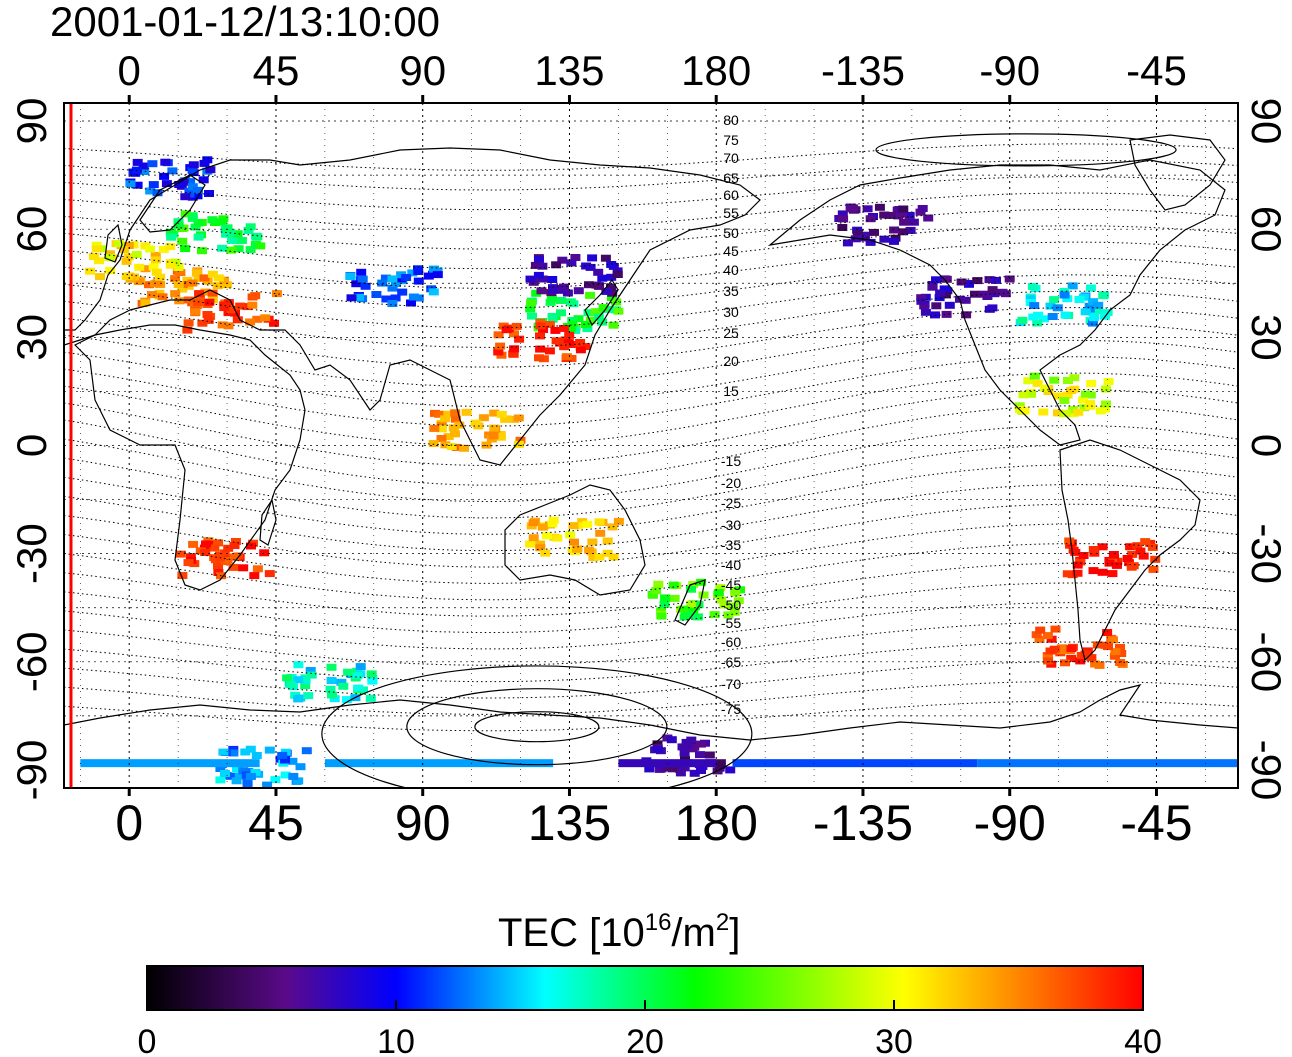  Describe the element at coordinates (31, 553) in the screenshot. I see `lat-tick-label: -30` at that location.